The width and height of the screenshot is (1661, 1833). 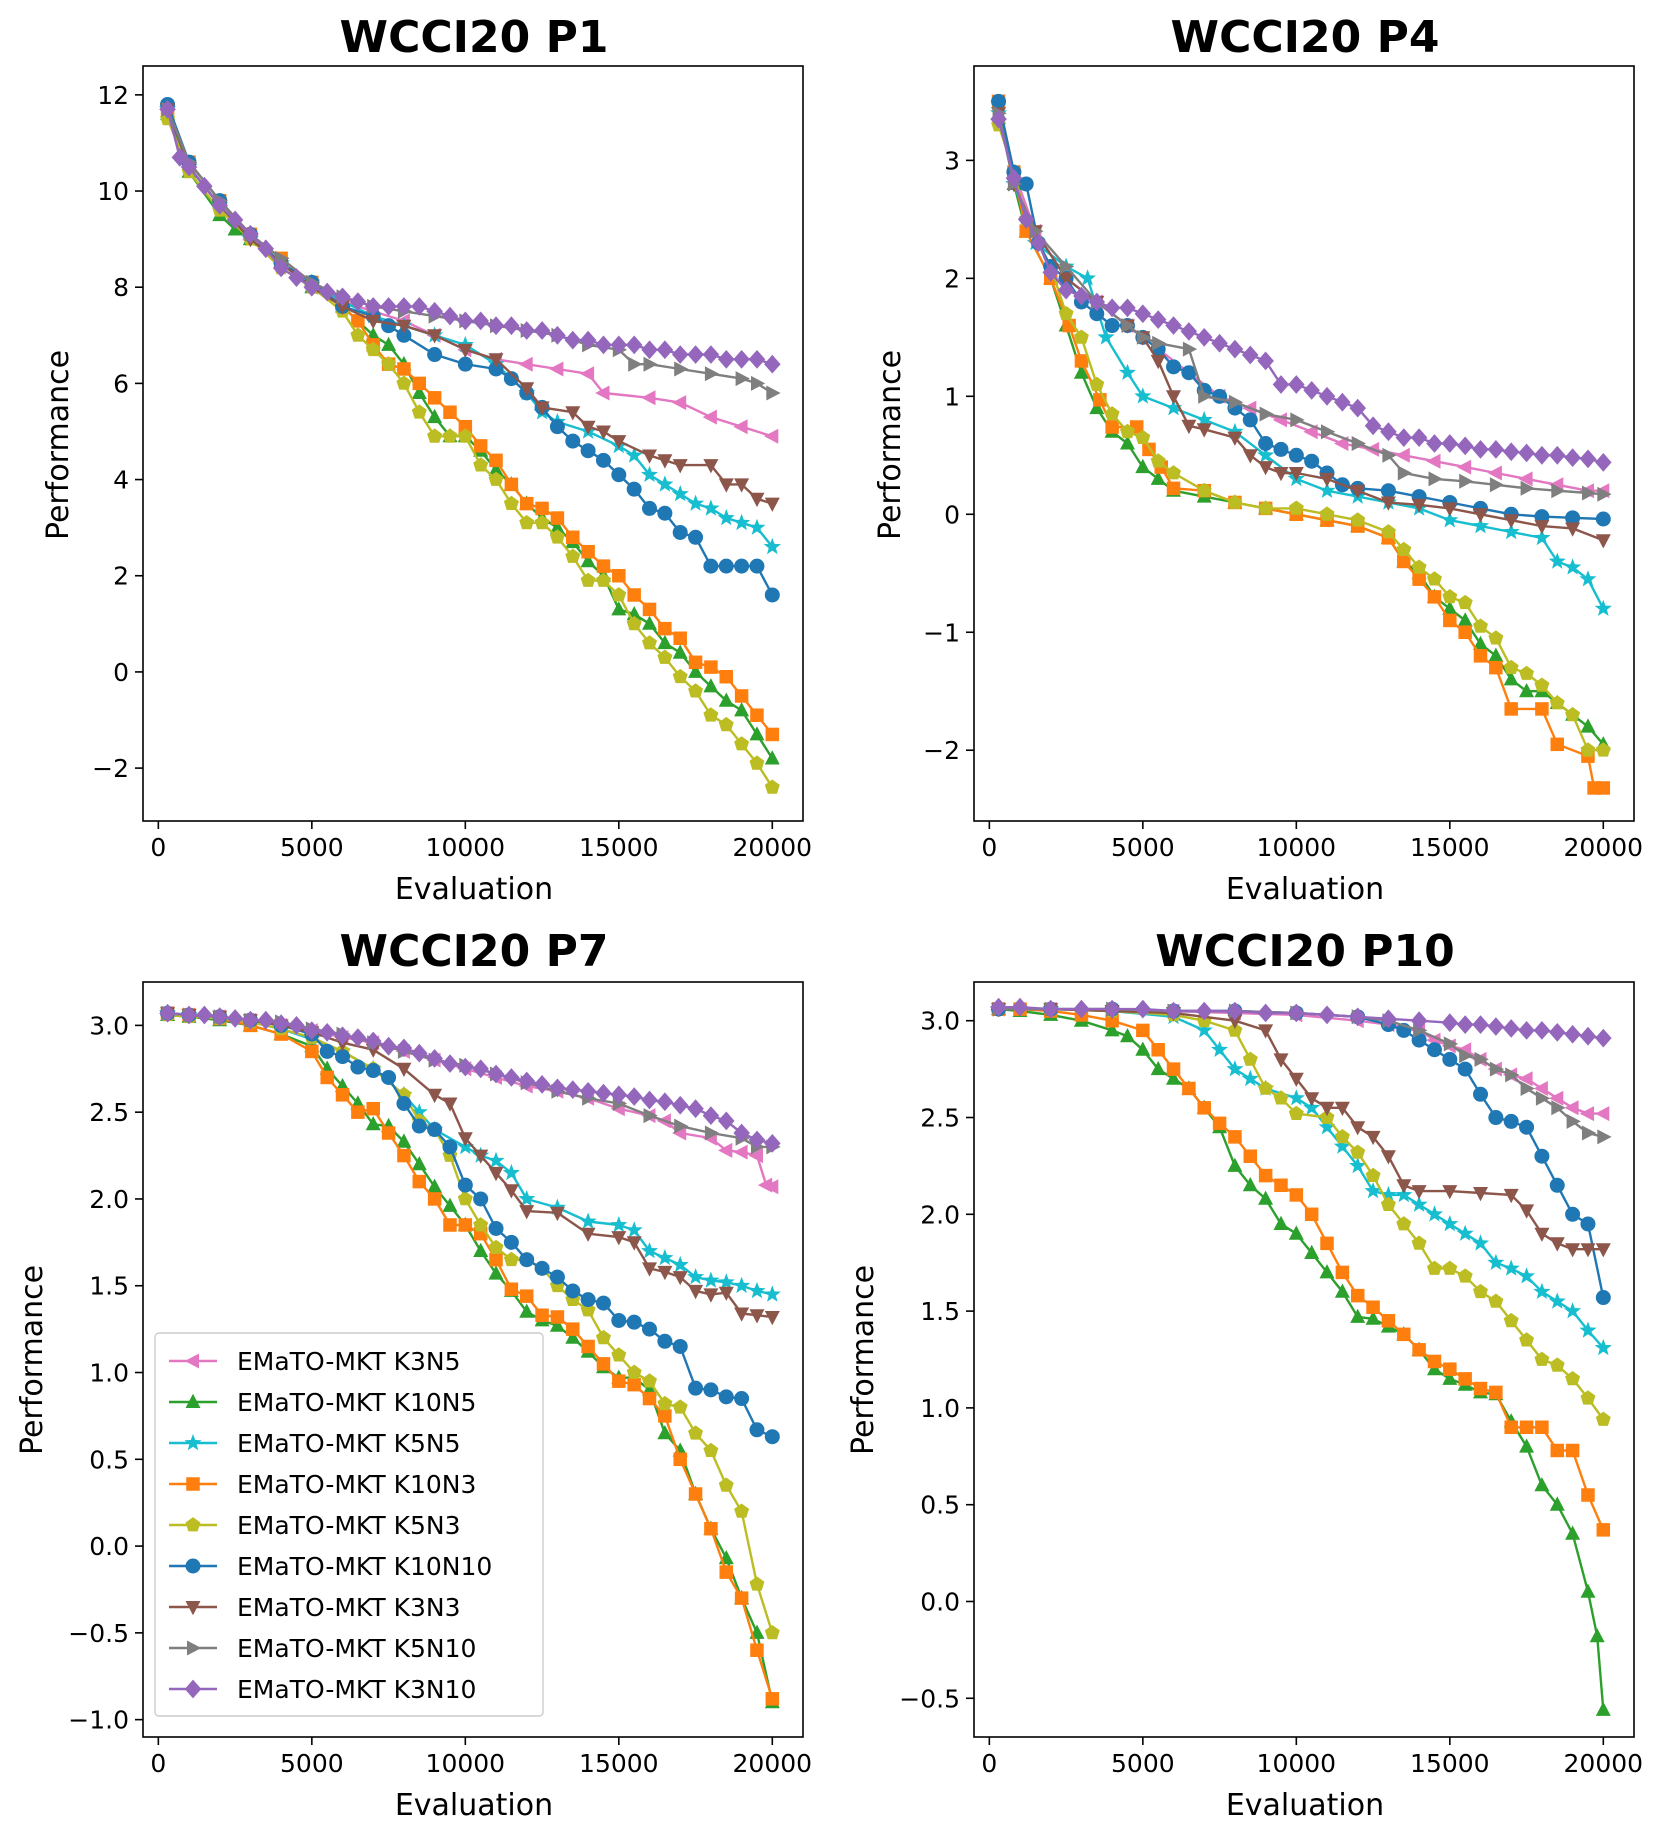 I want to click on legend-item: EMaTO-MKT K10N5, so click(x=322, y=1402).